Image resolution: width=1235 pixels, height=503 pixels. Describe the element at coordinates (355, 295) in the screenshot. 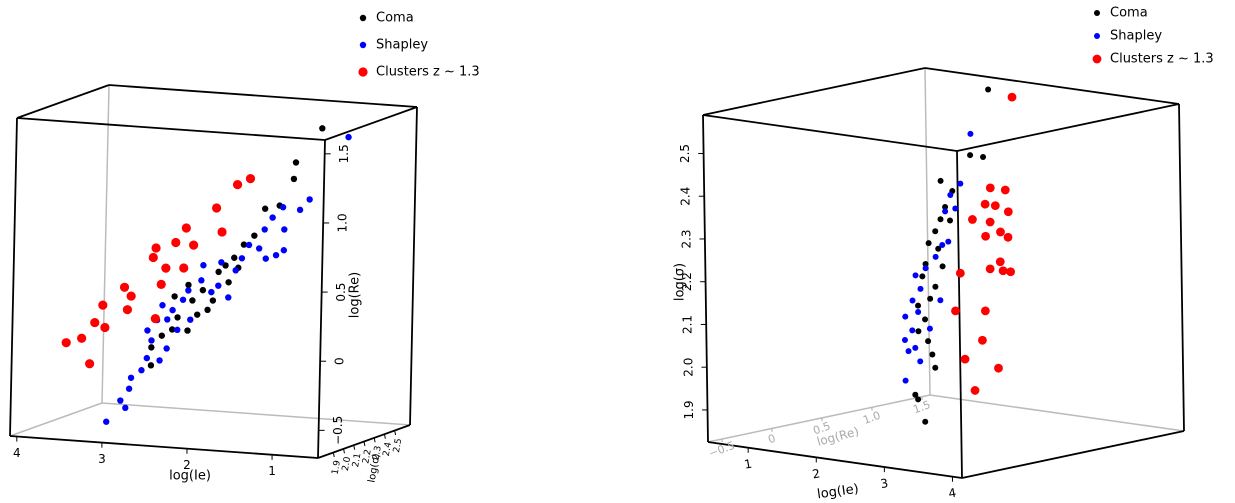

I see `ylabel: log(Re)` at that location.